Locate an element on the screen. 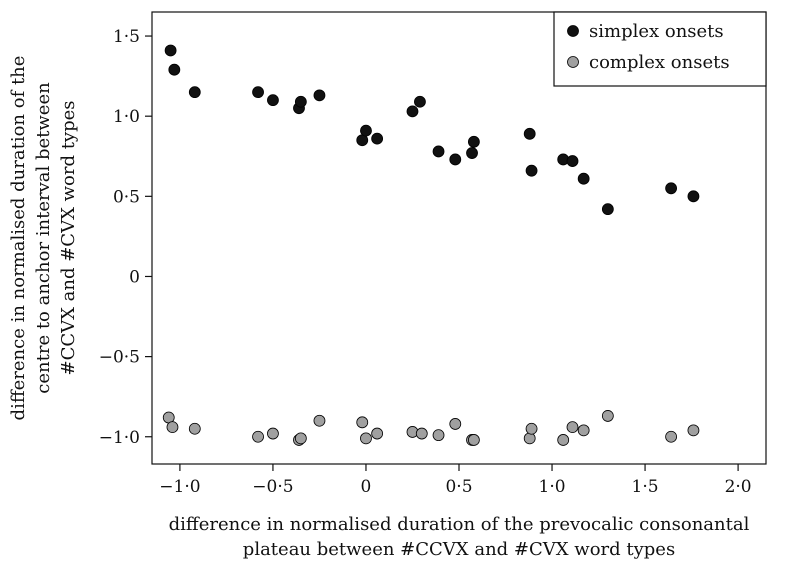 The height and width of the screenshot is (561, 795). y-axis-label-line-2: centre to anchor interval between is located at coordinates (43, 238).